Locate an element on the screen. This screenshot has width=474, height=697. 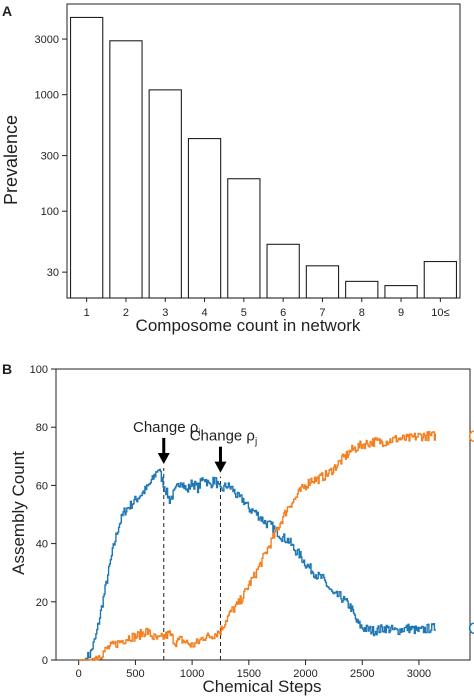
series-label-1: C1 is located at coordinates (471, 630).